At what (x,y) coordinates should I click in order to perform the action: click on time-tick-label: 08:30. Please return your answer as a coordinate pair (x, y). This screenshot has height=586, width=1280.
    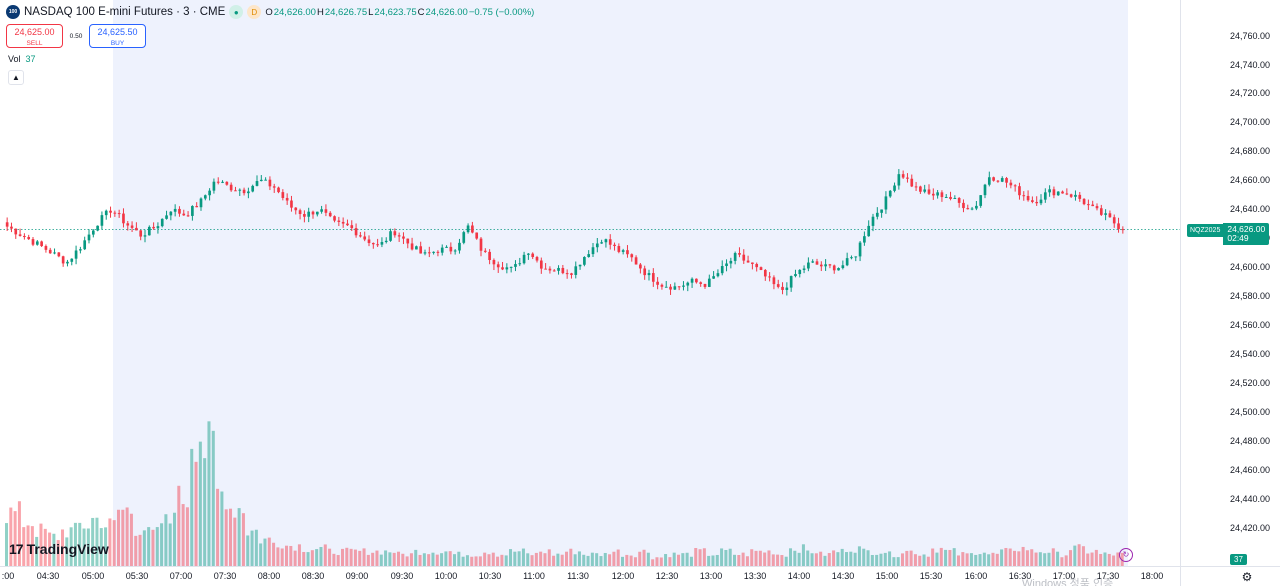
    Looking at the image, I should click on (313, 576).